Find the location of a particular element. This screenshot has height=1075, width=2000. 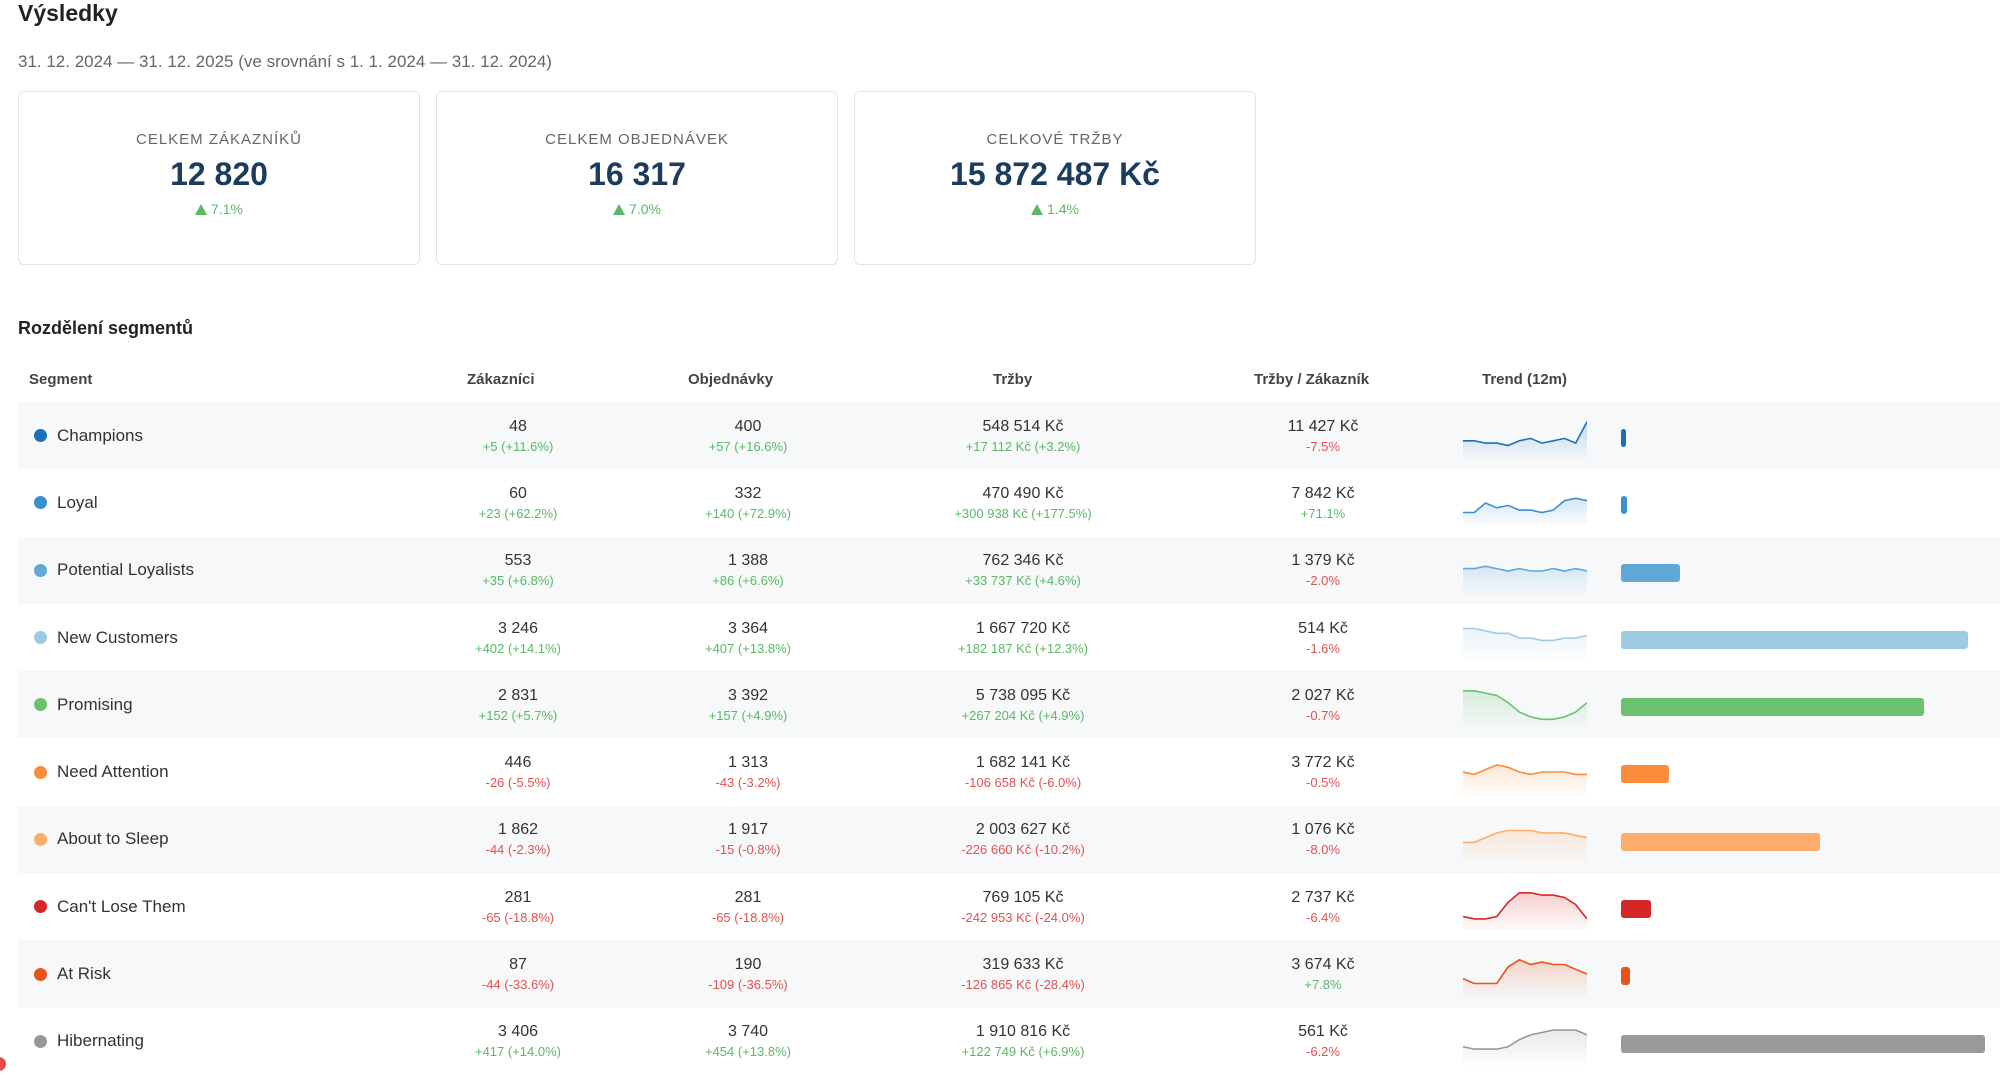

rpc-cell: 3 674 Kč +7.8% is located at coordinates (1323, 973).